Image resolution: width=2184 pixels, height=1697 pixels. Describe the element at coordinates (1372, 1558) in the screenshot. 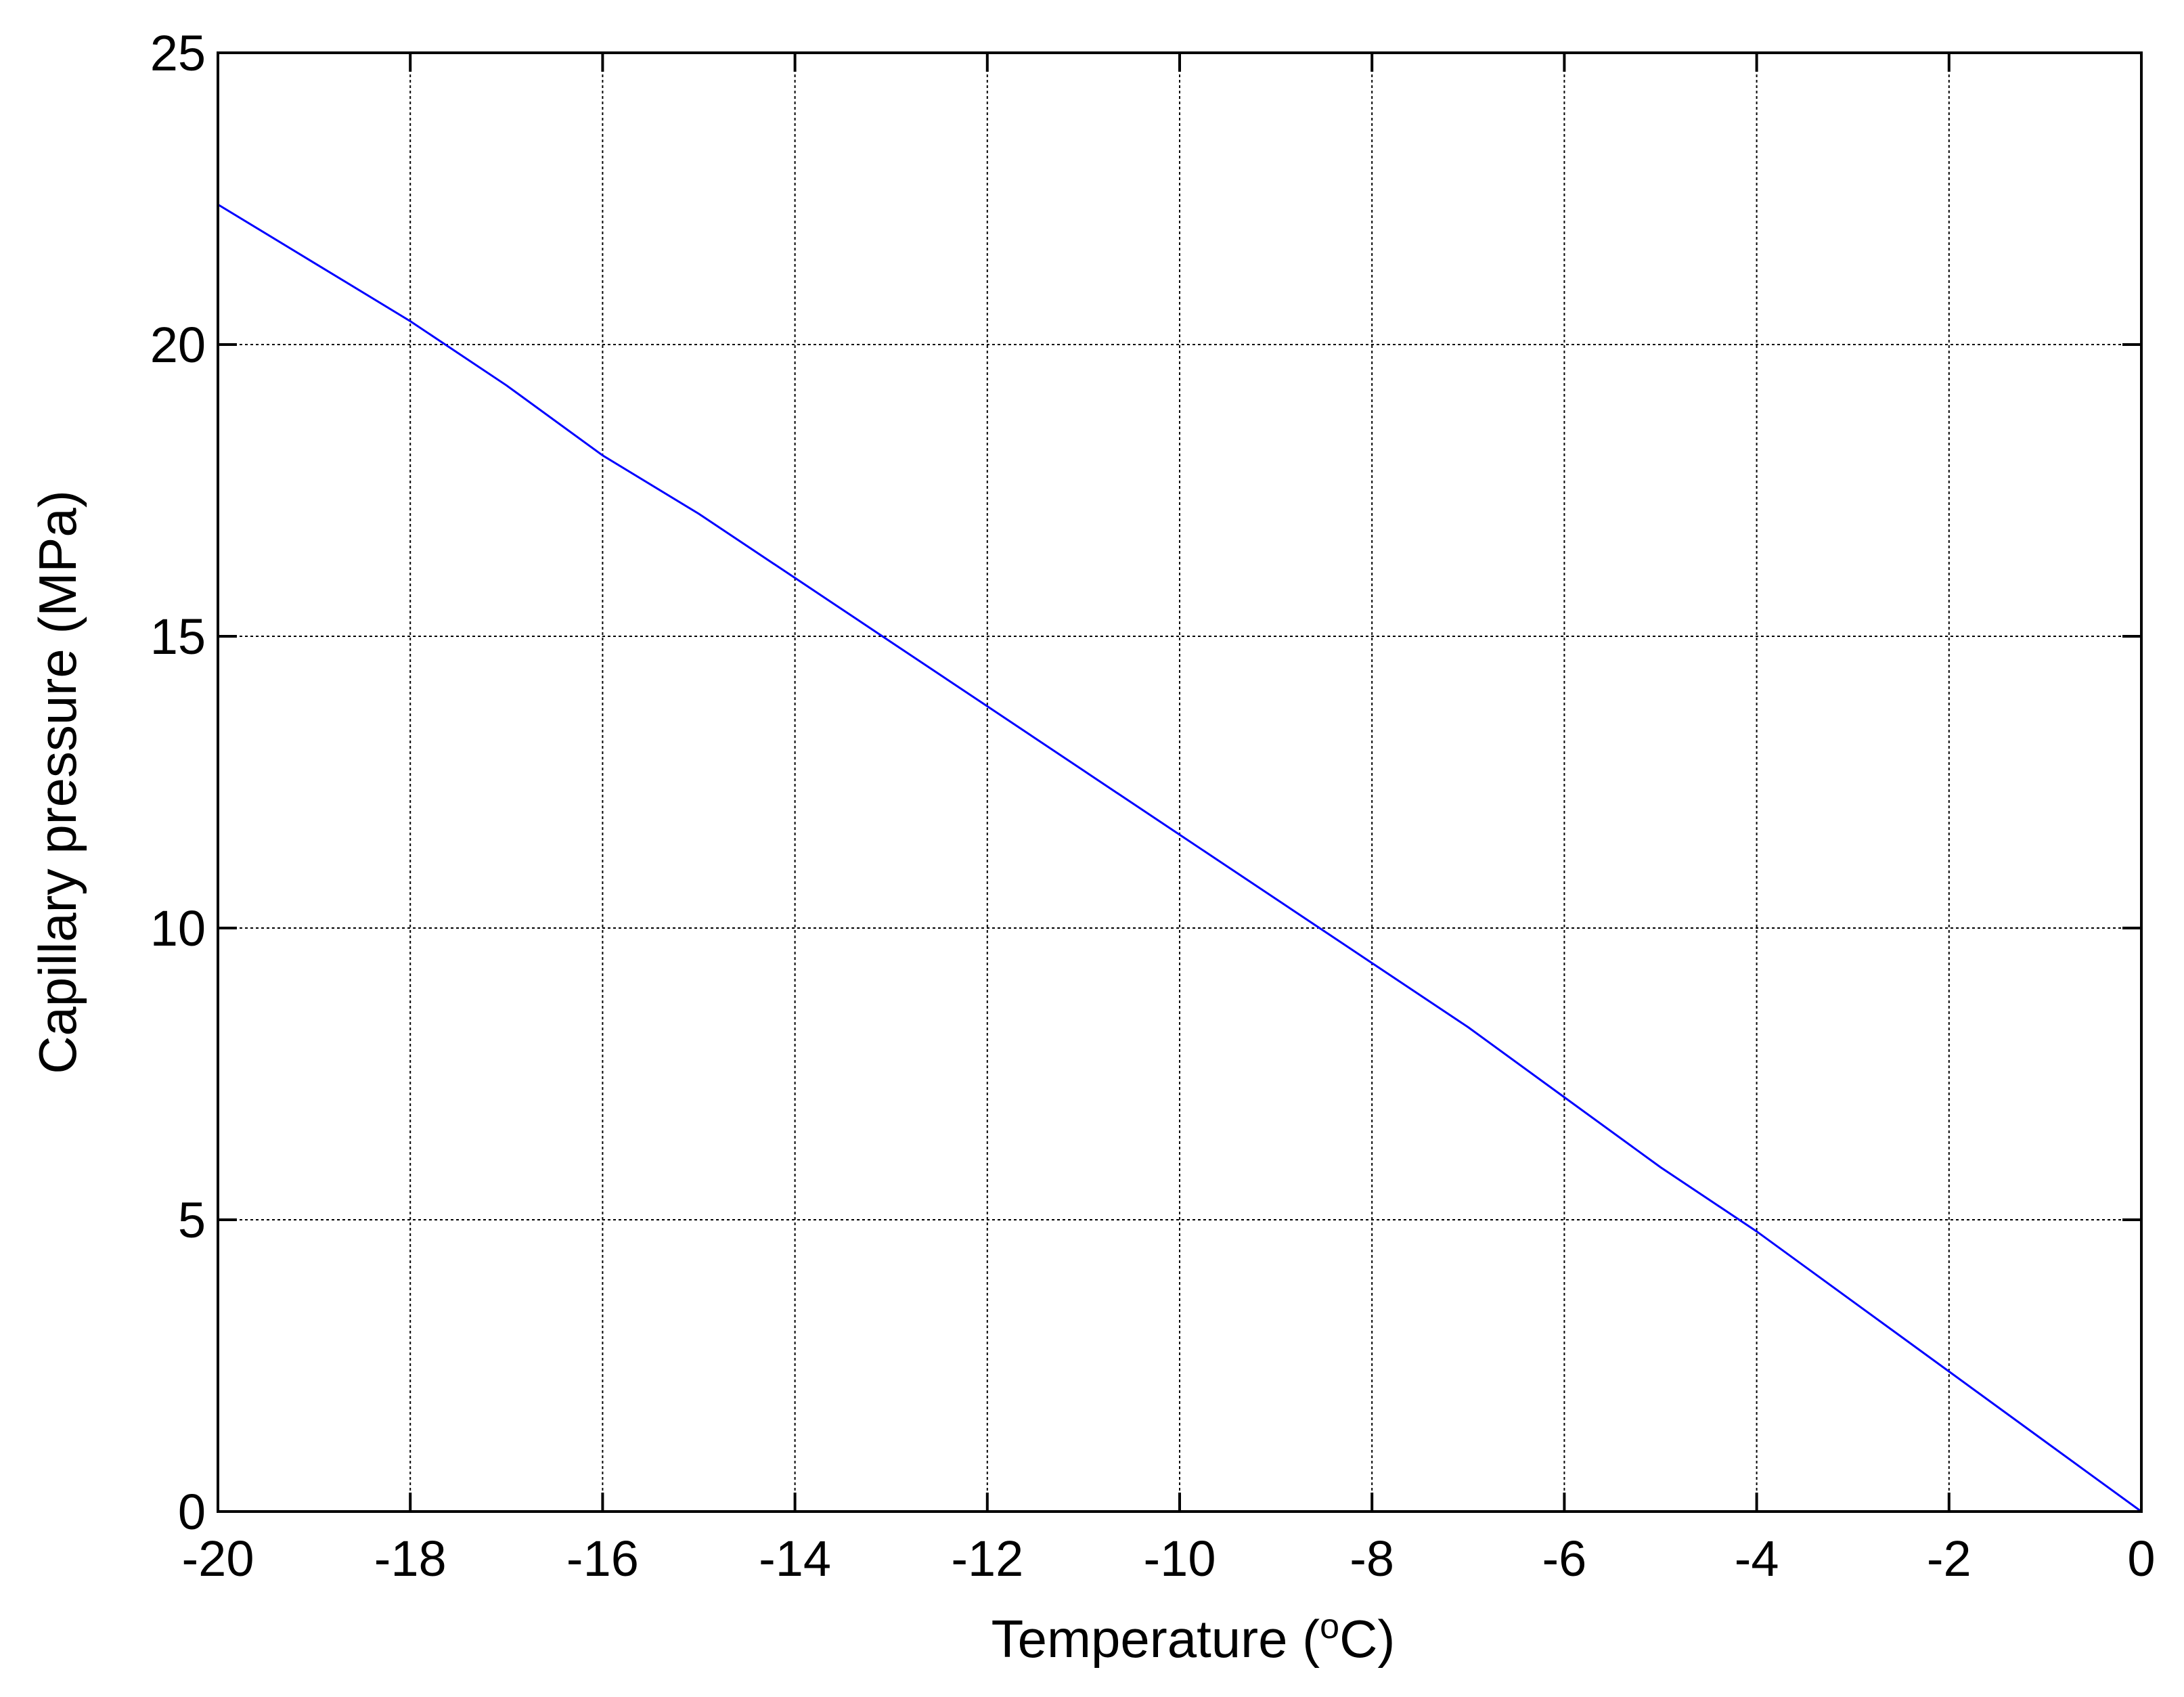

I see `x-tick-label: -8` at that location.